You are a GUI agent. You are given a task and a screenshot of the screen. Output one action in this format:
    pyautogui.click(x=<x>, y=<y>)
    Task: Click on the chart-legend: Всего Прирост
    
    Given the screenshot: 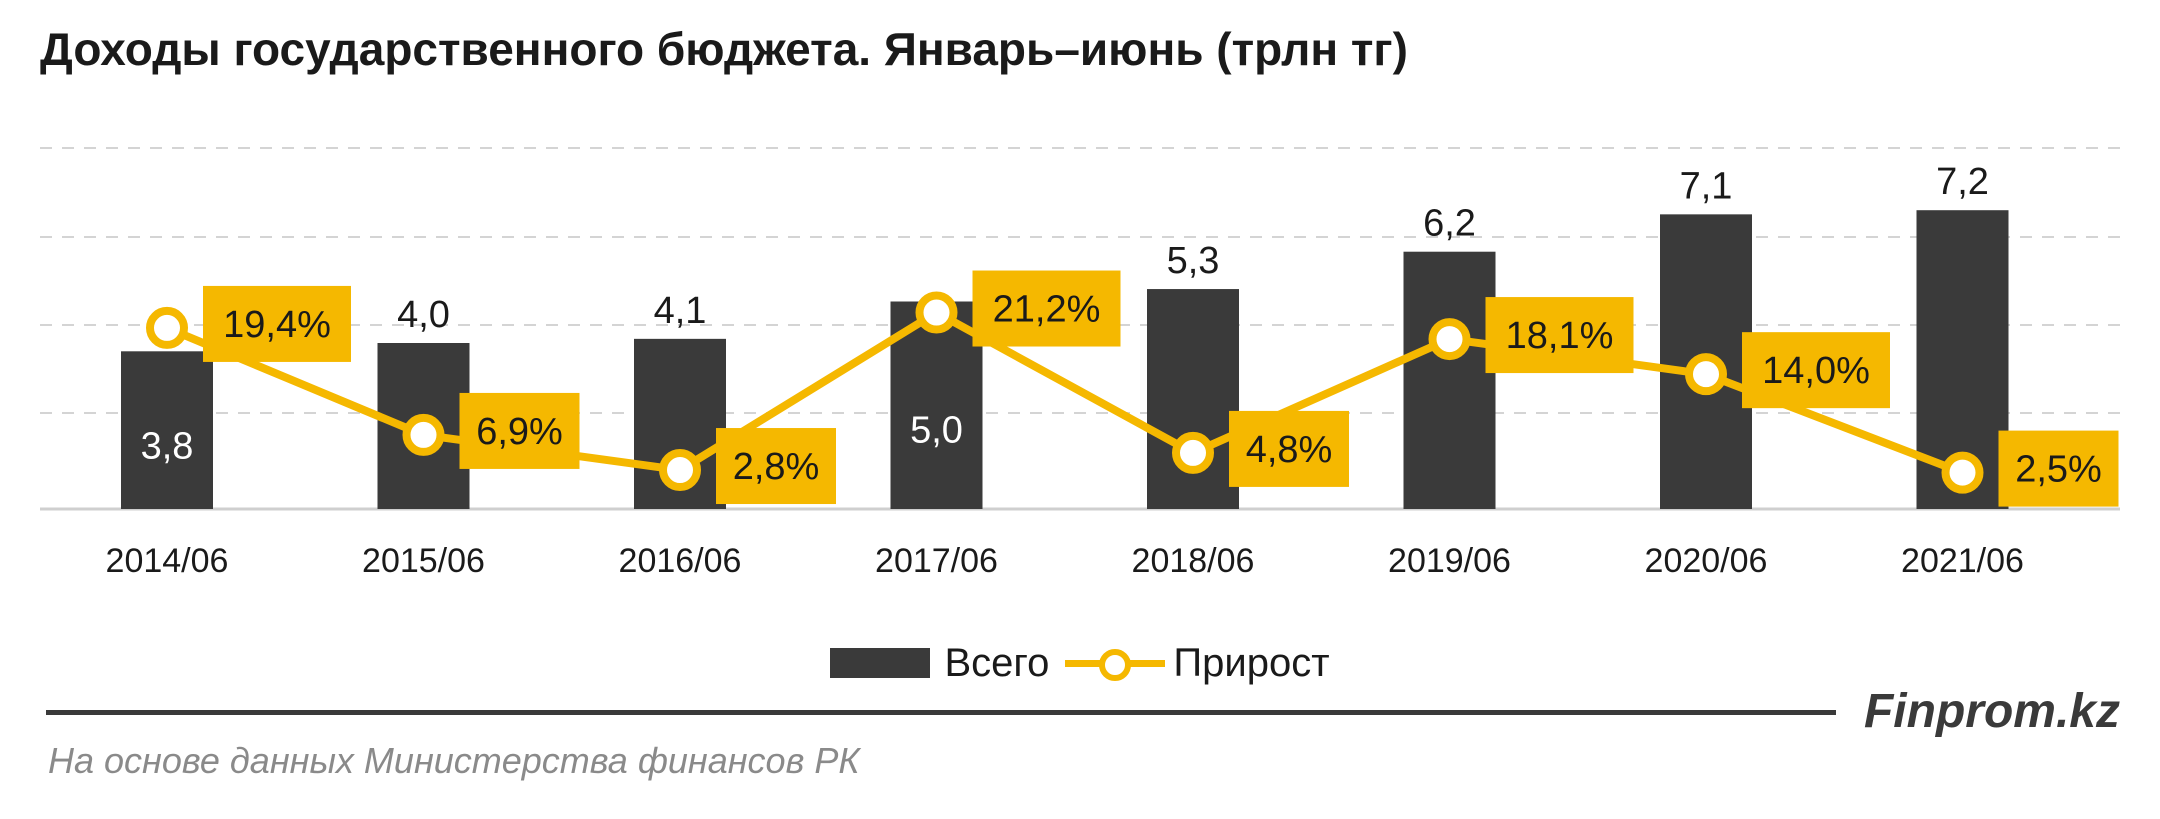 What is the action you would take?
    pyautogui.click(x=1080, y=663)
    